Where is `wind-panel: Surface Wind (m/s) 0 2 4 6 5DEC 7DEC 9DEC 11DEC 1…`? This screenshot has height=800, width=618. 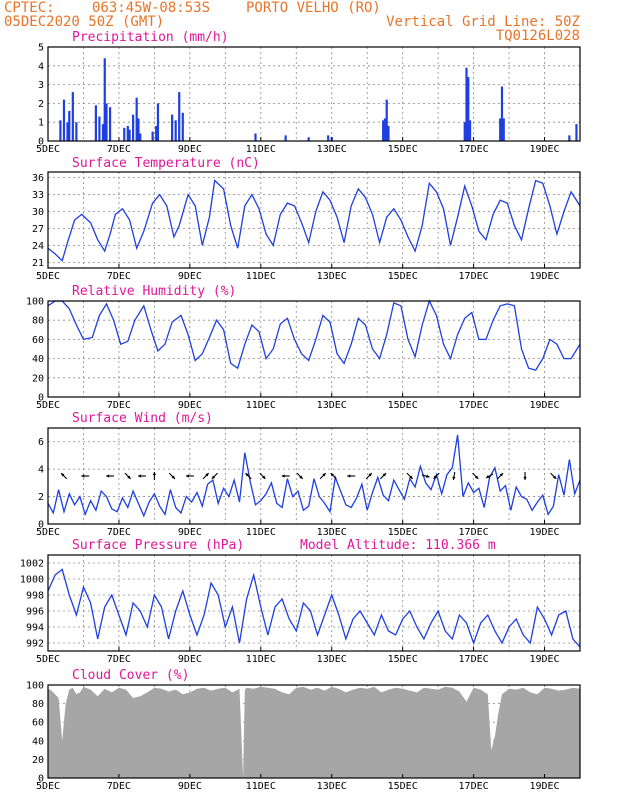
wind-panel: Surface Wind (m/s) 0 2 4 6 5DEC 7DEC 9DEC 11DEC 1… is located at coordinates (308, 474).